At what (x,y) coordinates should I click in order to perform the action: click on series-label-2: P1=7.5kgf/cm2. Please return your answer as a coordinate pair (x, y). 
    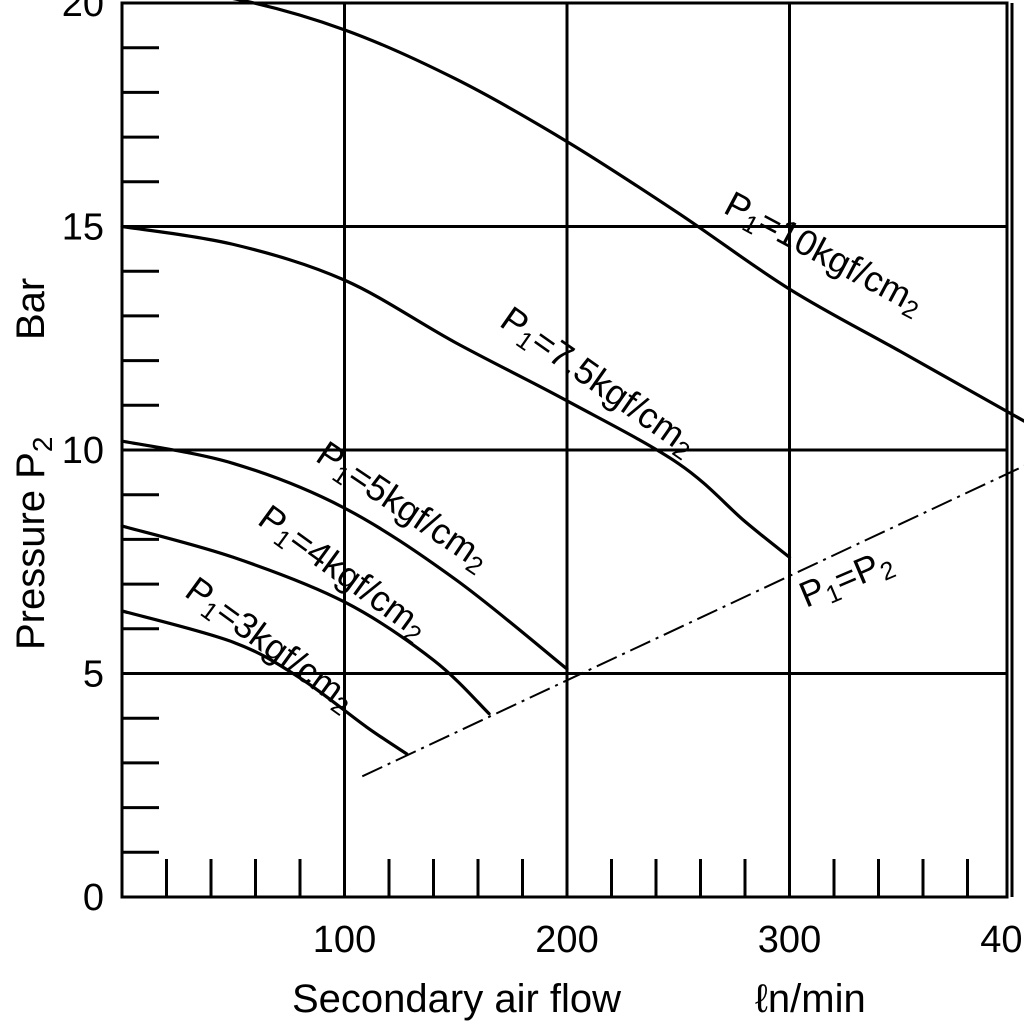
    Looking at the image, I should click on (597, 382).